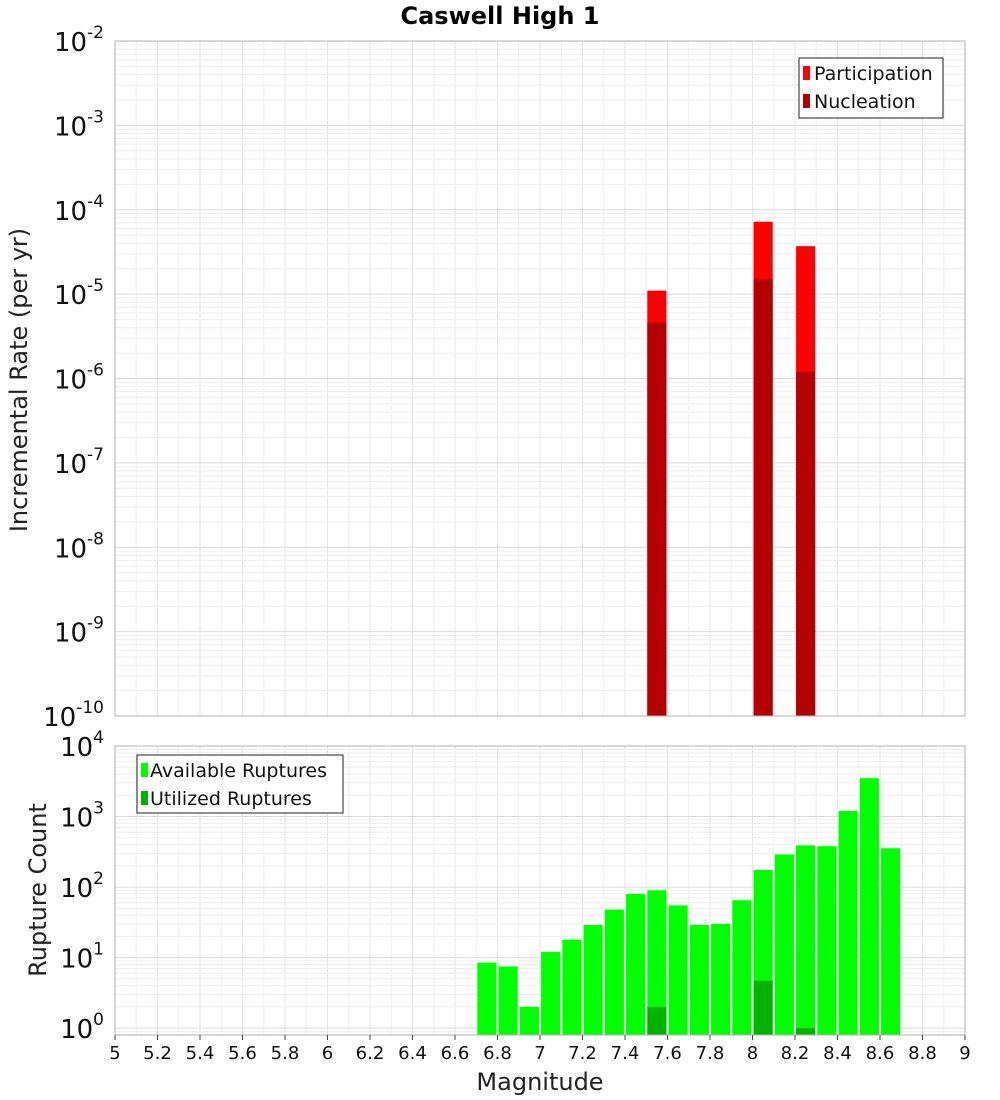 The height and width of the screenshot is (1100, 1000). I want to click on legend-swatch-nucleation, so click(806, 101).